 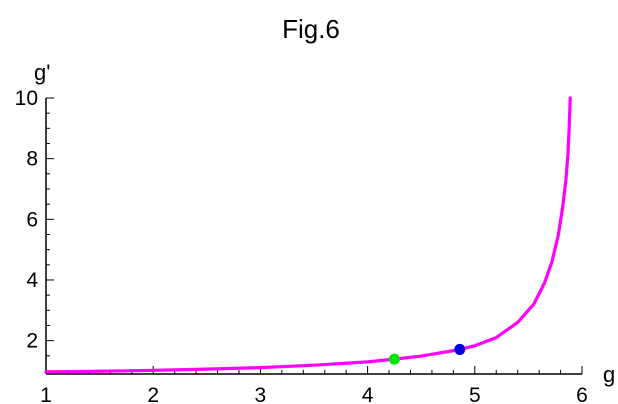 I want to click on y-axis-label: g', so click(x=42, y=72).